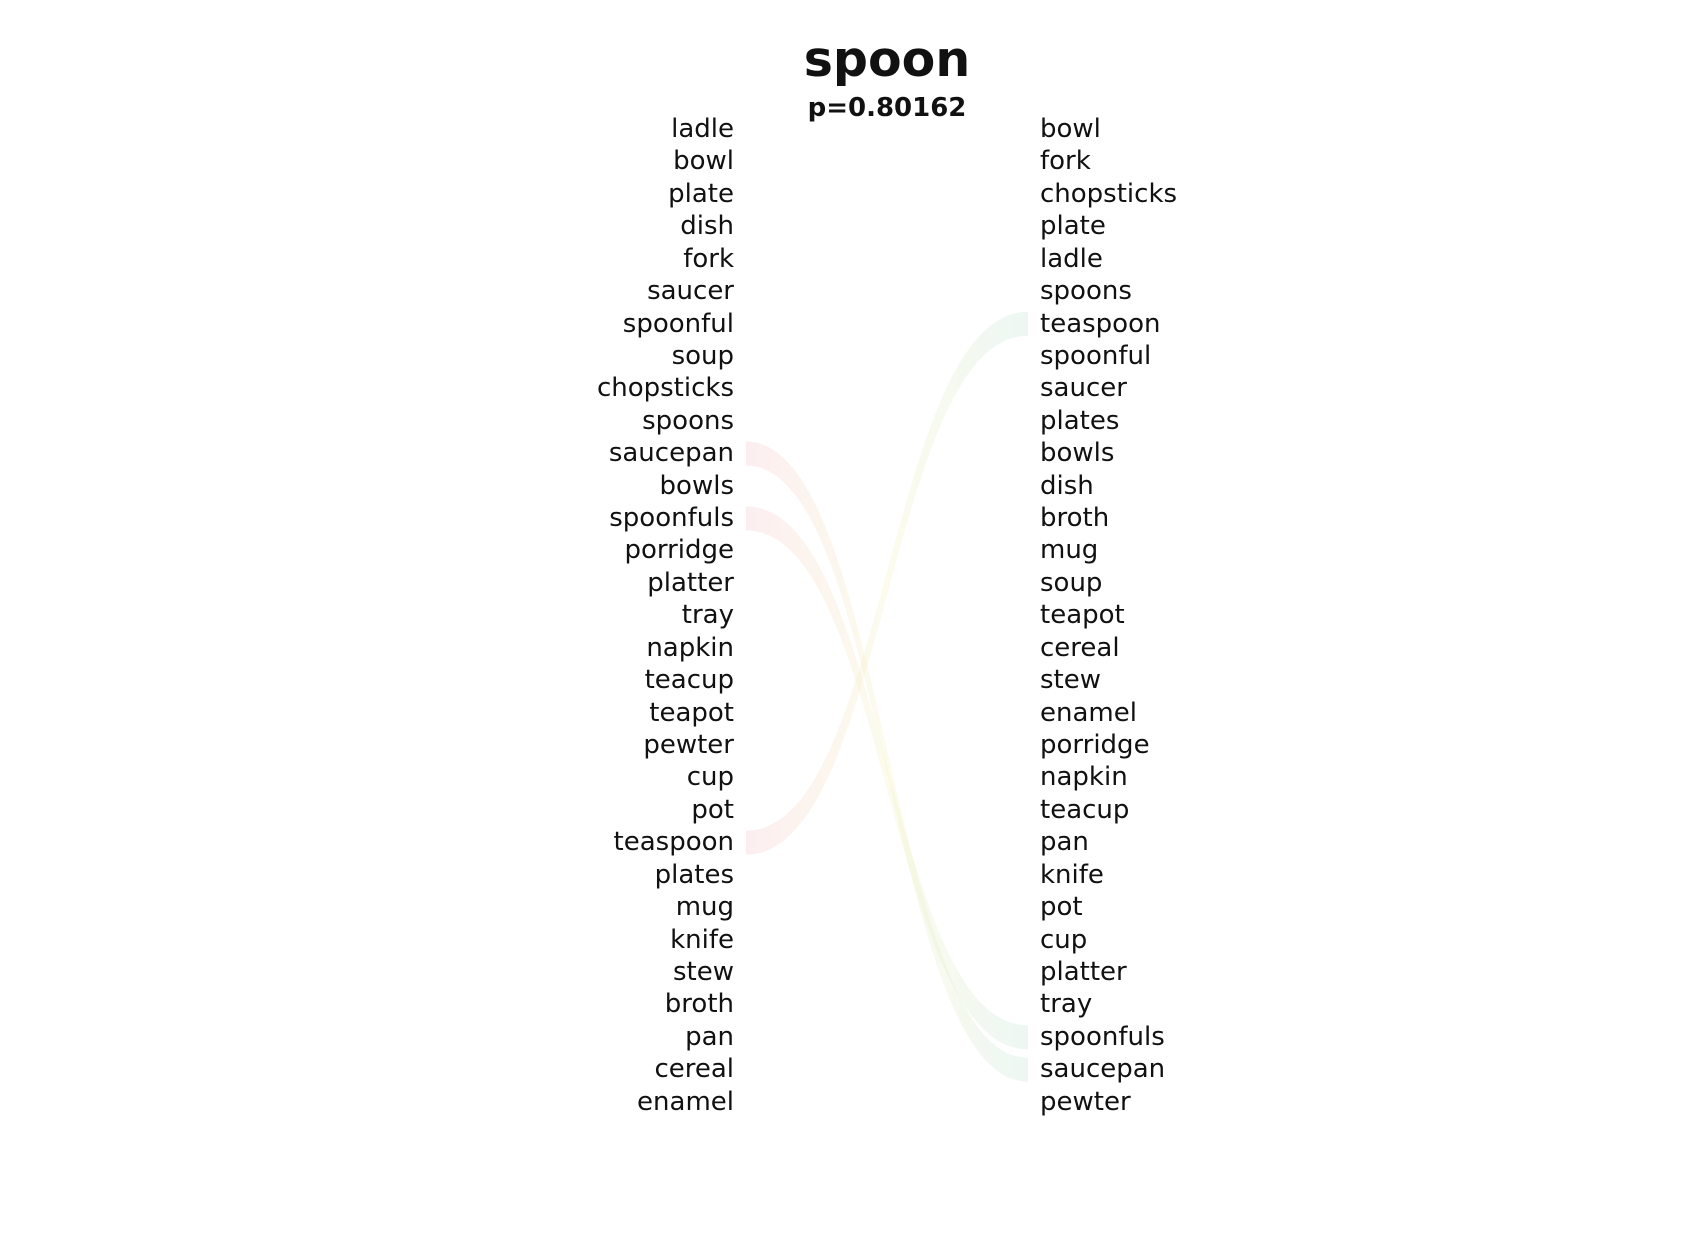 This screenshot has height=1246, width=1700. Describe the element at coordinates (665, 388) in the screenshot. I see `left-word-9: chopsticks` at that location.